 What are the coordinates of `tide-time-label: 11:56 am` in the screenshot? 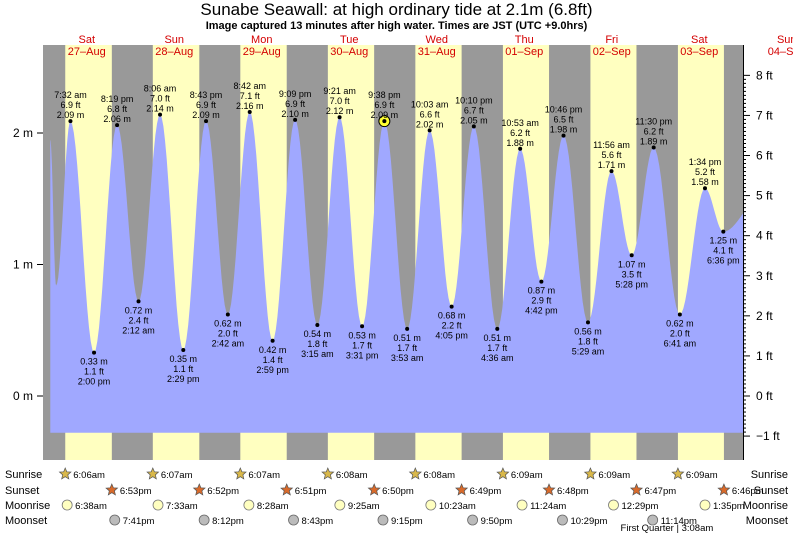 It's located at (611, 145).